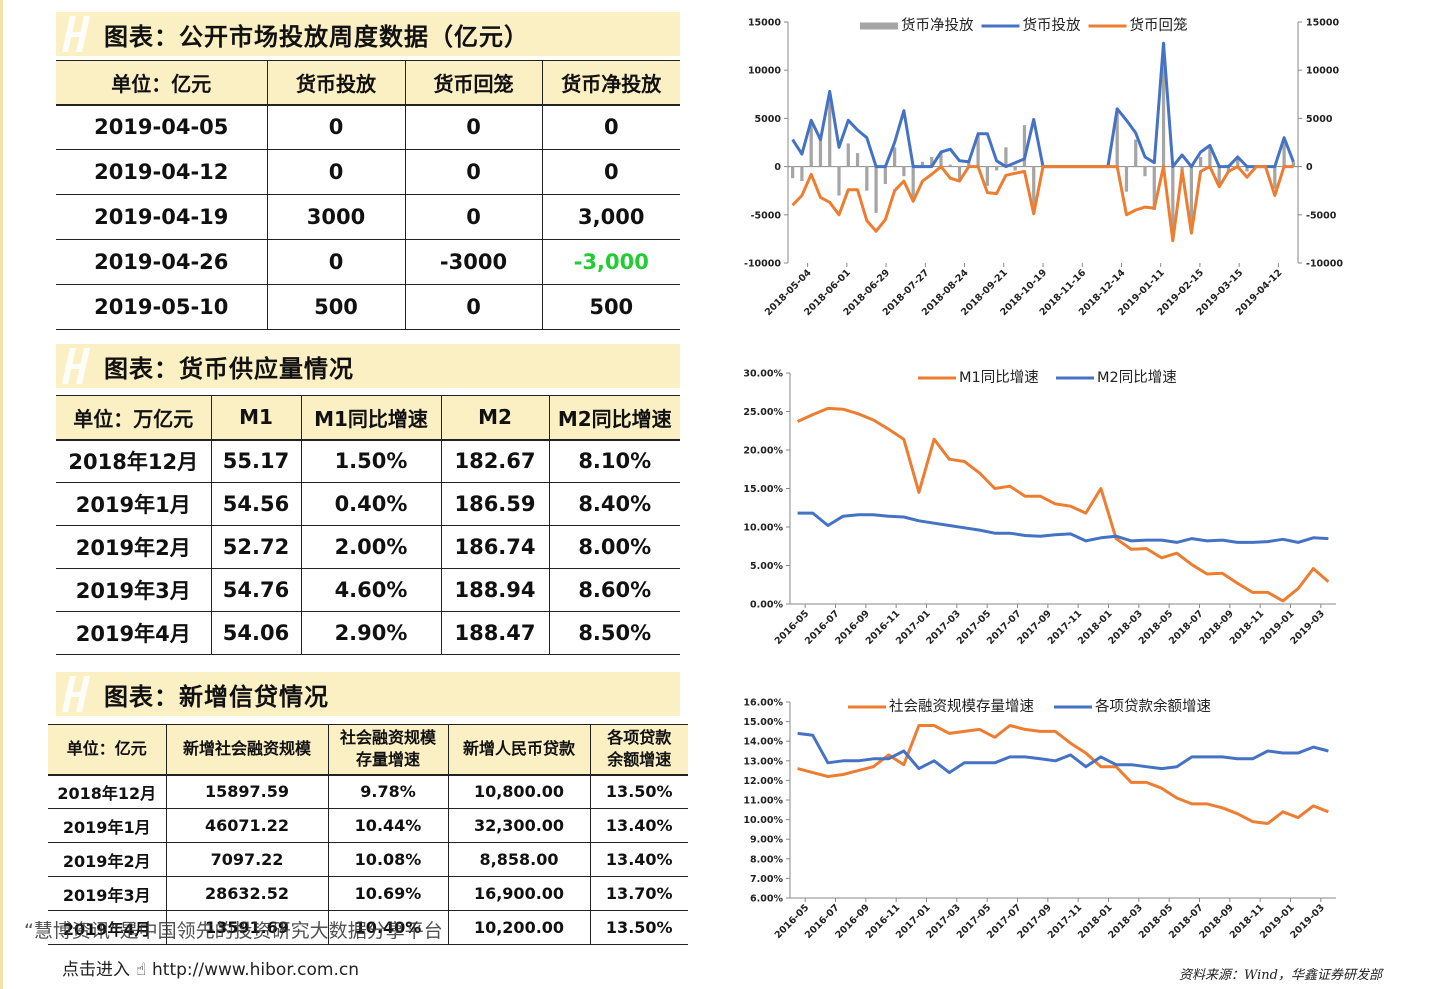 The height and width of the screenshot is (989, 1440). What do you see at coordinates (387, 893) in the screenshot?
I see `table-cell: 10.69%` at bounding box center [387, 893].